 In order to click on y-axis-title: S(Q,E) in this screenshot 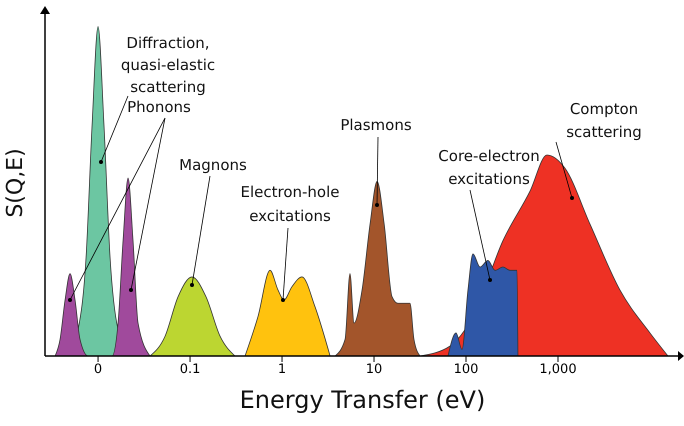, I will do `click(15, 183)`.